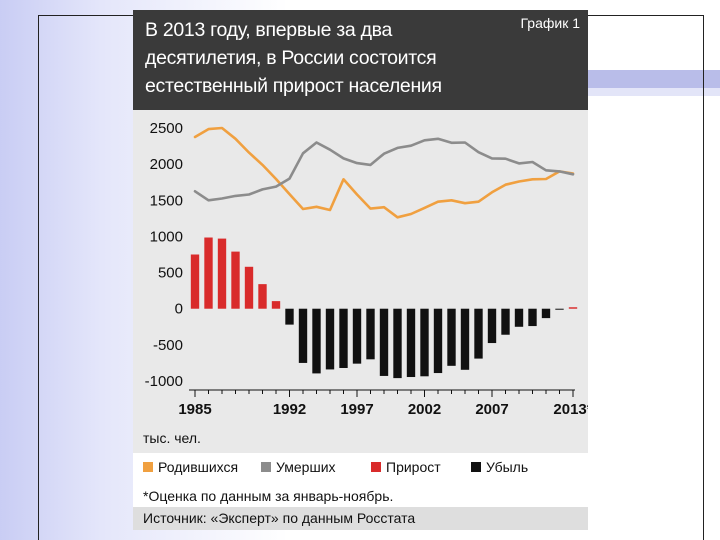  What do you see at coordinates (268, 496) in the screenshot?
I see `footnote: *Оценка по данным за январь-ноябрь.` at bounding box center [268, 496].